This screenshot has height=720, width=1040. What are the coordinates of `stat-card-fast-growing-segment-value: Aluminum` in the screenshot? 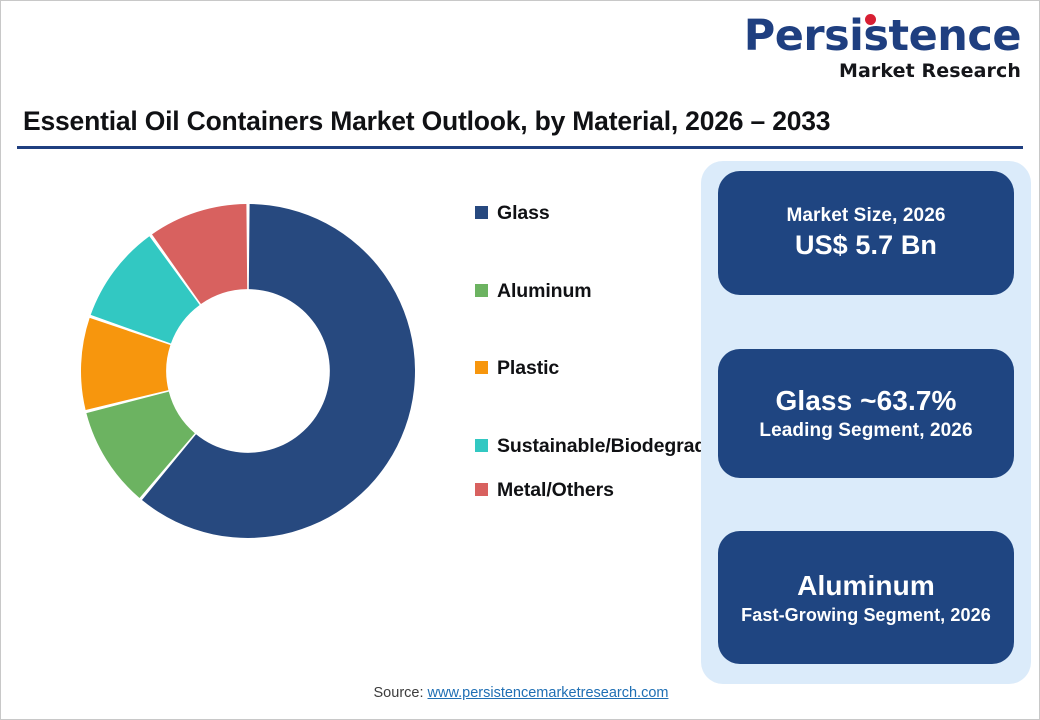 It's located at (866, 586).